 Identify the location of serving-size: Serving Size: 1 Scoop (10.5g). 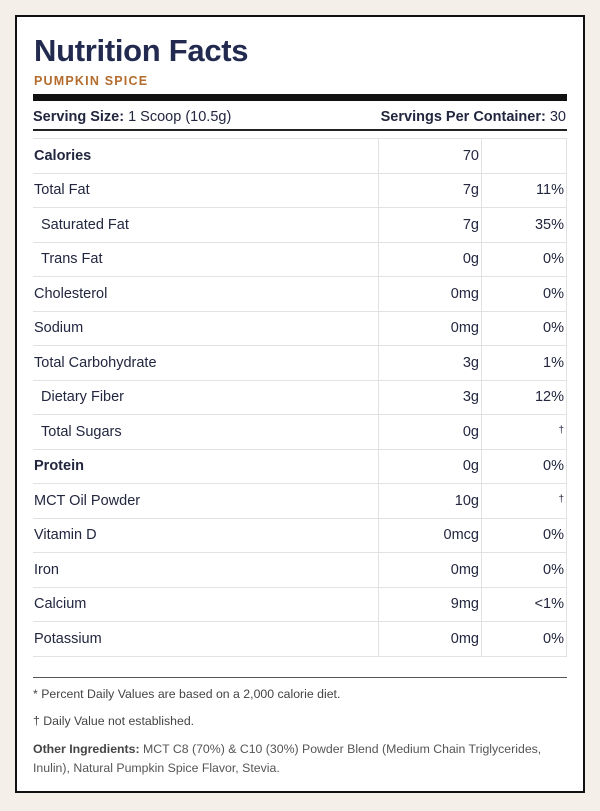
(132, 117).